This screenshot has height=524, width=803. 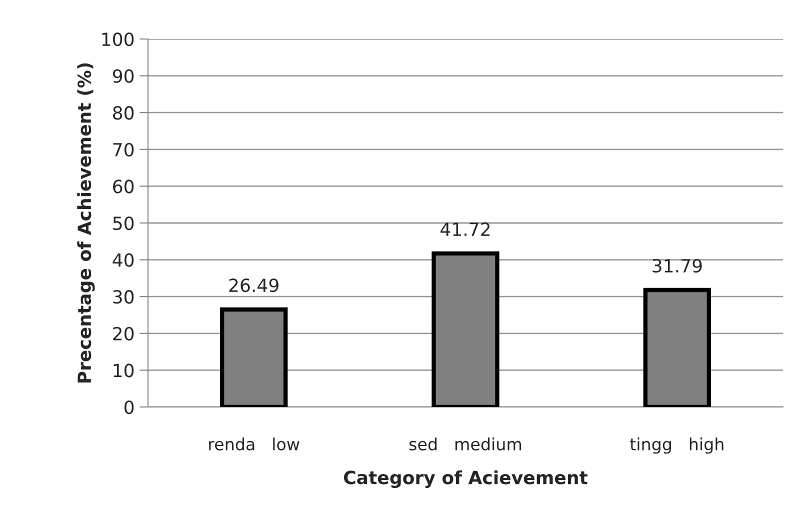 I want to click on data-label: 31.79, so click(x=677, y=265).